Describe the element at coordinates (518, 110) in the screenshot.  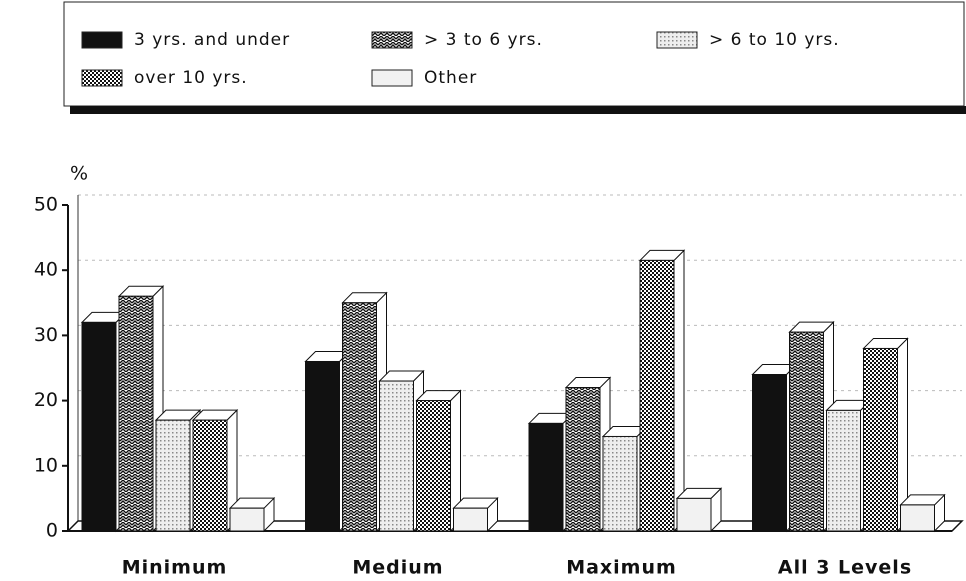
I see `legend-shadow` at that location.